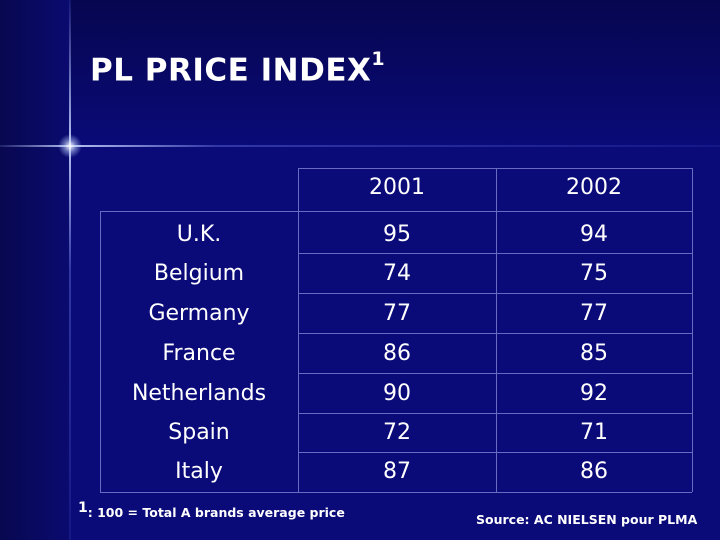 The width and height of the screenshot is (720, 540). What do you see at coordinates (378, 59) in the screenshot?
I see `title-superscript: 1` at bounding box center [378, 59].